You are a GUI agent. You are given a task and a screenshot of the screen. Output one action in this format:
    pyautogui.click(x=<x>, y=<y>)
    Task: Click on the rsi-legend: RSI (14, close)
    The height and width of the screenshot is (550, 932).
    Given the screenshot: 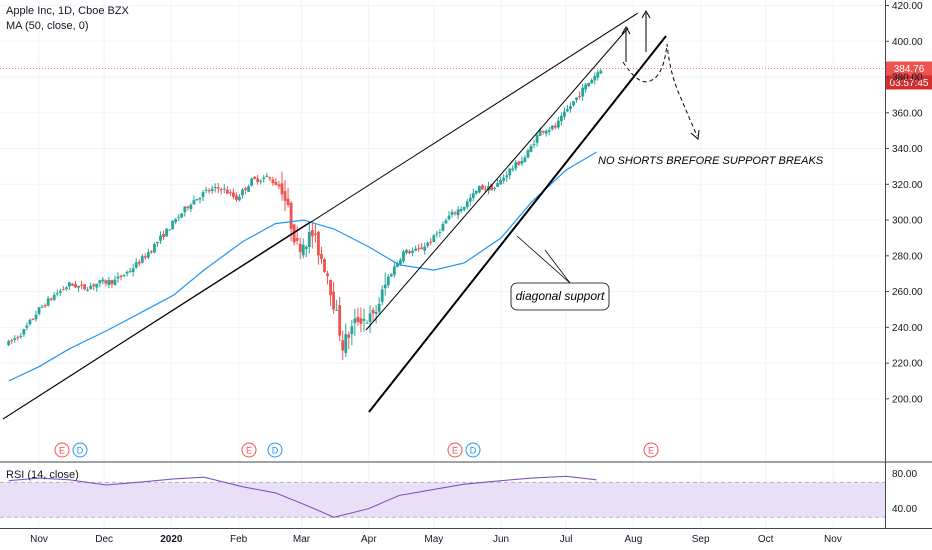 What is the action you would take?
    pyautogui.click(x=42, y=475)
    